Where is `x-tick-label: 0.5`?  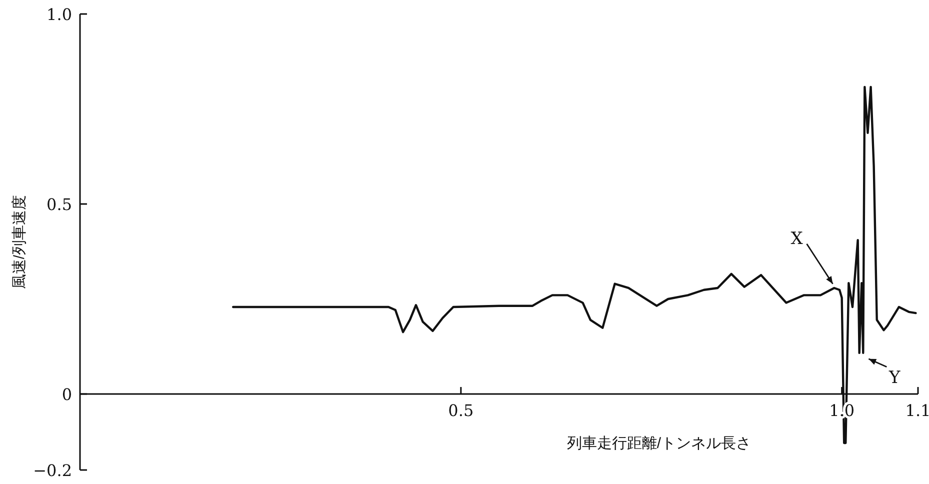 x-tick-label: 0.5 is located at coordinates (461, 410).